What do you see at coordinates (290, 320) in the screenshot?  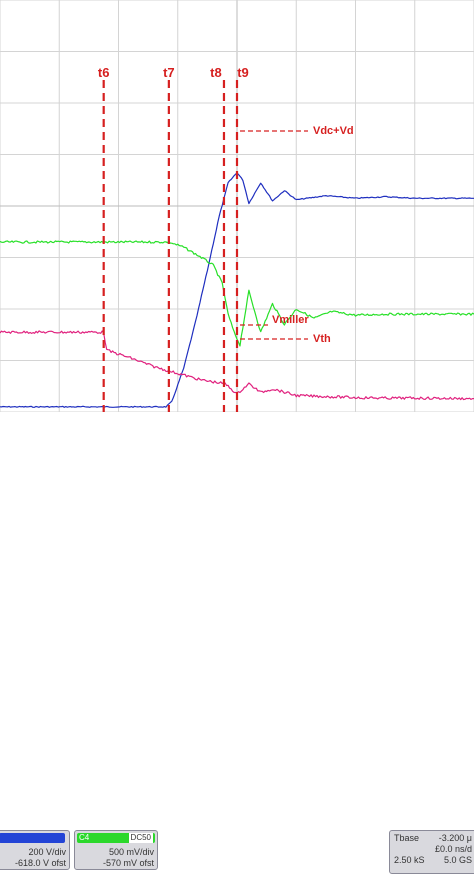 I see `vmiller-label: Vmiller` at bounding box center [290, 320].